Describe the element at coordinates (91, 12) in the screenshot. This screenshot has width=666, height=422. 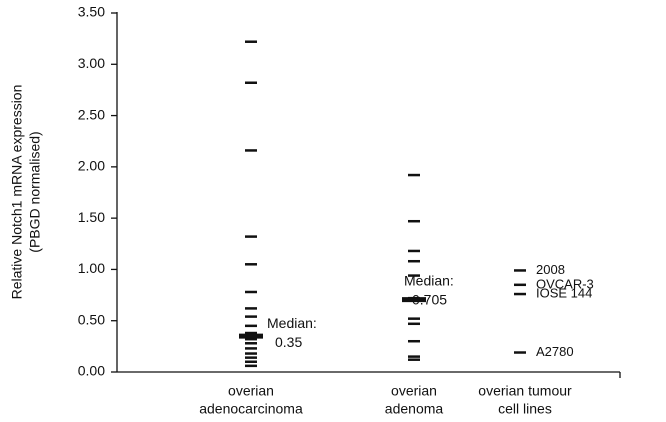
I see `y-tick-label: 3.50` at that location.